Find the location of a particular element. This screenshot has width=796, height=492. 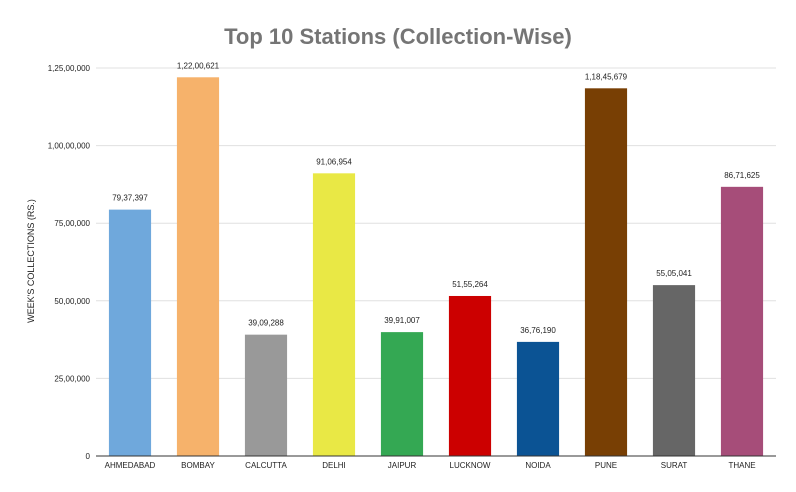

x-category-label: AHMEDABAD is located at coordinates (130, 465).